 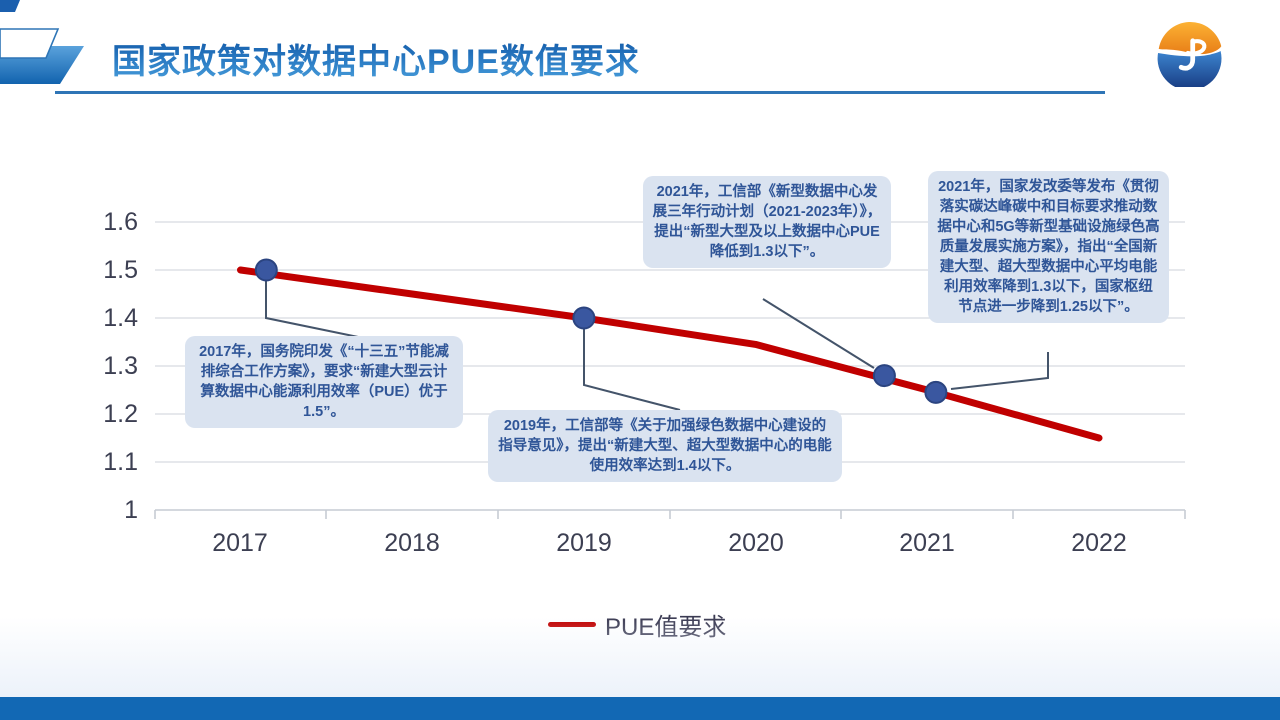 What do you see at coordinates (120, 270) in the screenshot?
I see `y-axis-label: 1.5` at bounding box center [120, 270].